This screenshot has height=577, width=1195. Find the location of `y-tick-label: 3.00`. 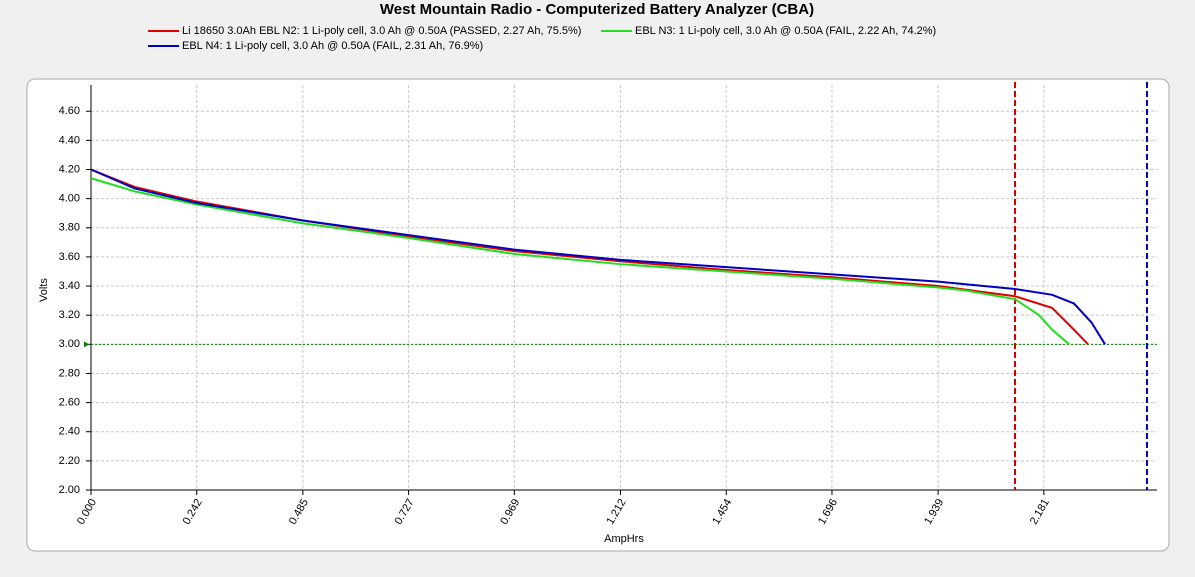

y-tick-label: 3.00 is located at coordinates (69, 344).